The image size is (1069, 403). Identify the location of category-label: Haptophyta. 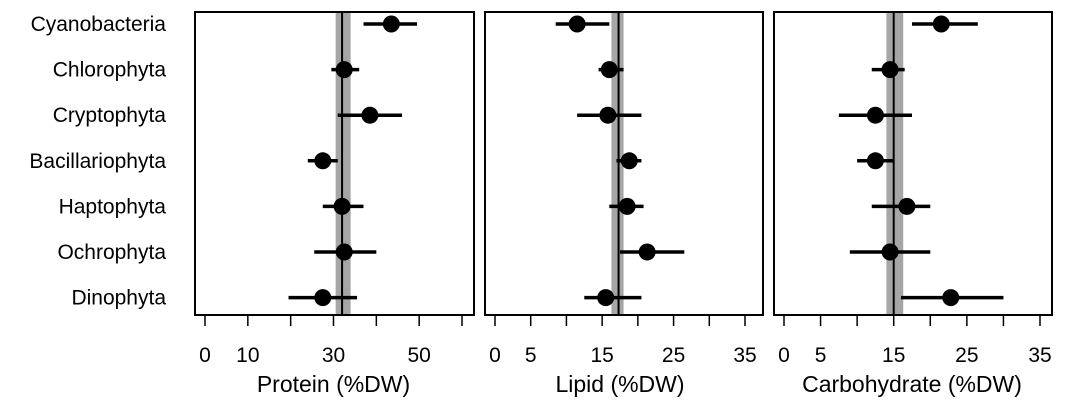
(113, 206).